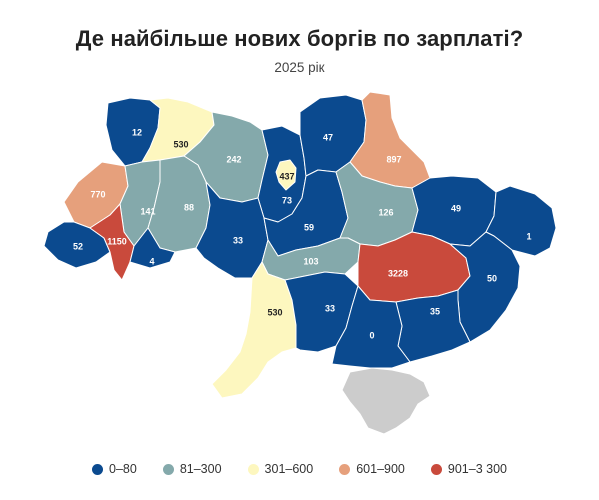  Describe the element at coordinates (151, 261) in the screenshot. I see `label-chernivtsi: 4` at that location.